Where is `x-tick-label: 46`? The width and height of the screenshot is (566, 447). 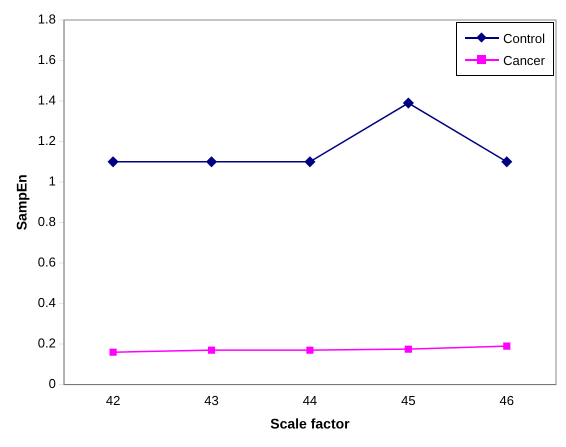 x-tick-label: 46 is located at coordinates (507, 400).